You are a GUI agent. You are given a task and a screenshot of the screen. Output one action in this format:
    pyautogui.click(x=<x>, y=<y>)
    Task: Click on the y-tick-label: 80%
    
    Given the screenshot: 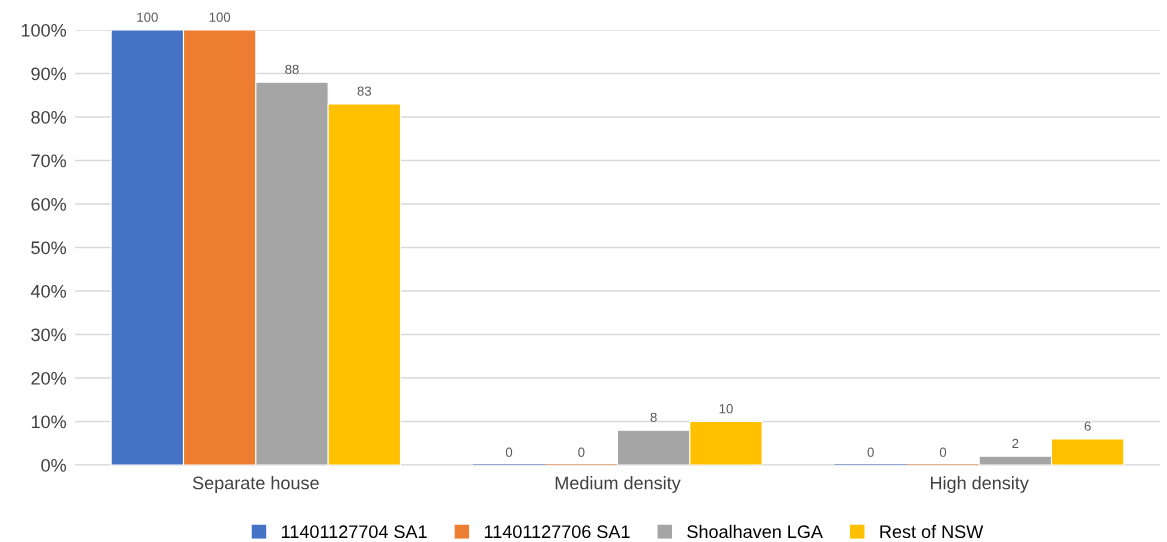 What is the action you would take?
    pyautogui.click(x=49, y=117)
    